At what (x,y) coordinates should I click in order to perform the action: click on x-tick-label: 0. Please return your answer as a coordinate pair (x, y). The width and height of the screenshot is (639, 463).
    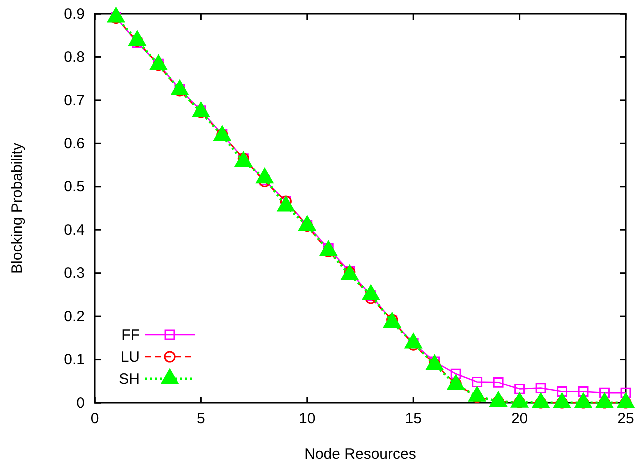
    Looking at the image, I should click on (95, 419).